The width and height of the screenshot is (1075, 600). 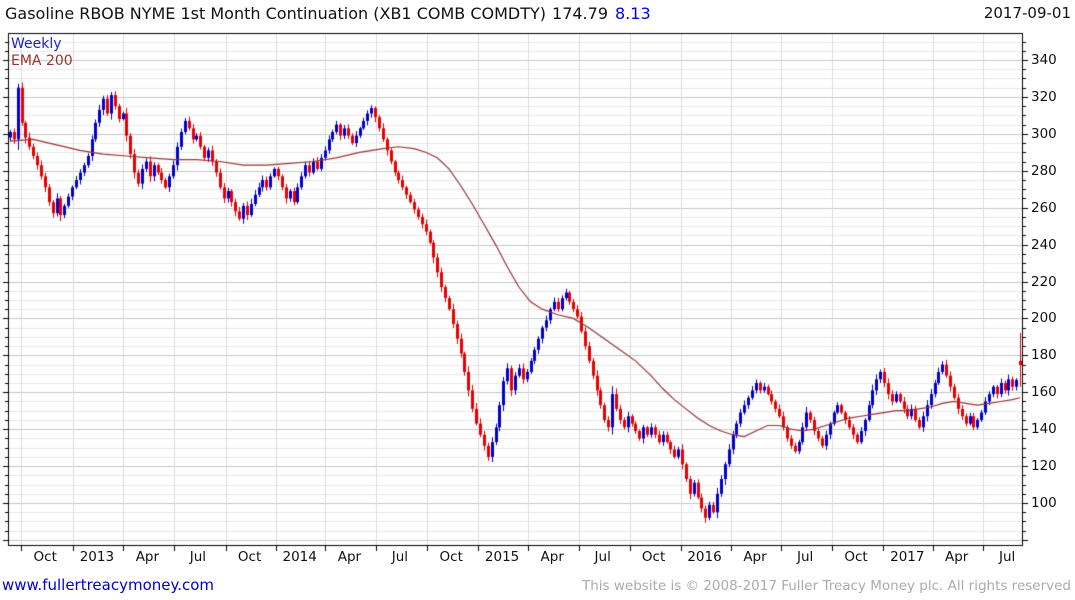 I want to click on y-axis-label: 140, so click(x=1044, y=429).